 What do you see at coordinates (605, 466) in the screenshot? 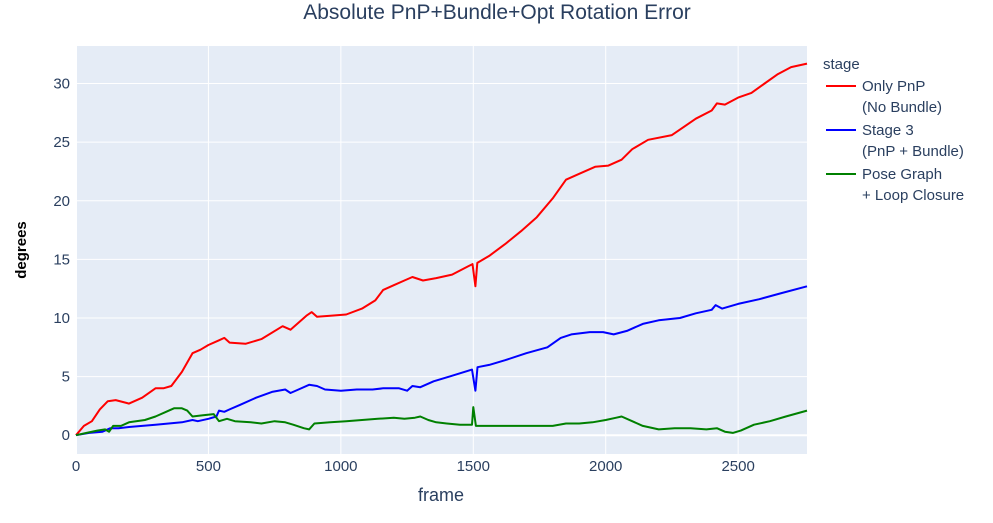
I see `x-tick-label: 2000` at bounding box center [605, 466].